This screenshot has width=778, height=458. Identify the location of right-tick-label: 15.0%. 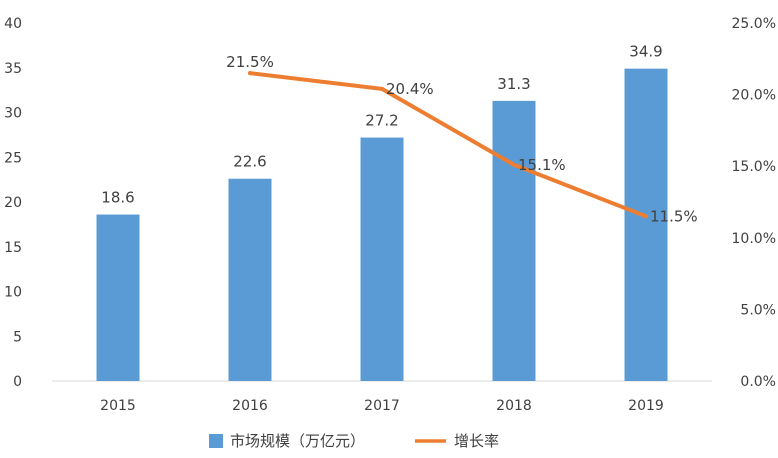
(754, 167).